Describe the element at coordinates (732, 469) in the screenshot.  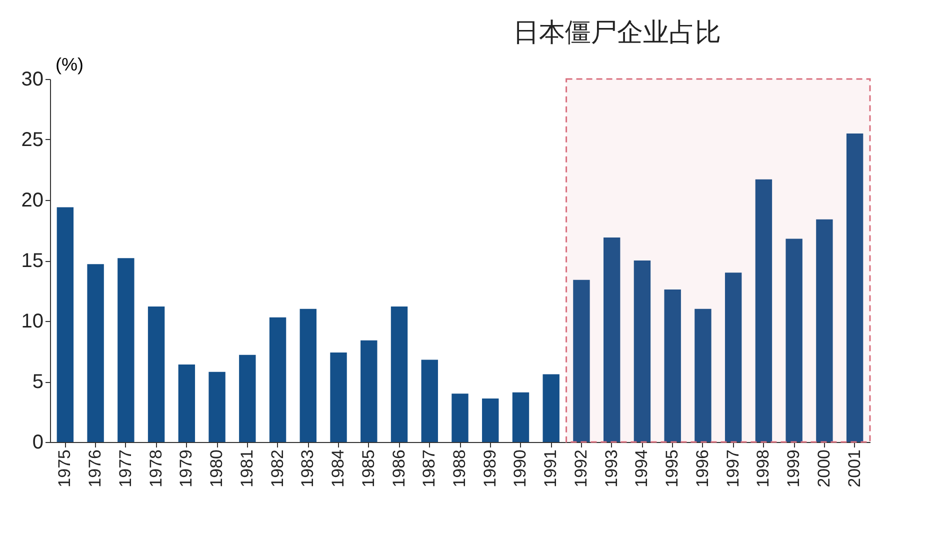
I see `x-tick-label: 1997` at that location.